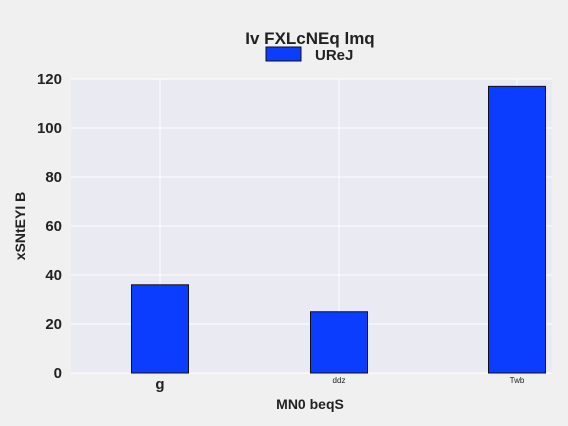  I want to click on y-tick-labels: 0 20 40 60 80 100 120, so click(49, 226).